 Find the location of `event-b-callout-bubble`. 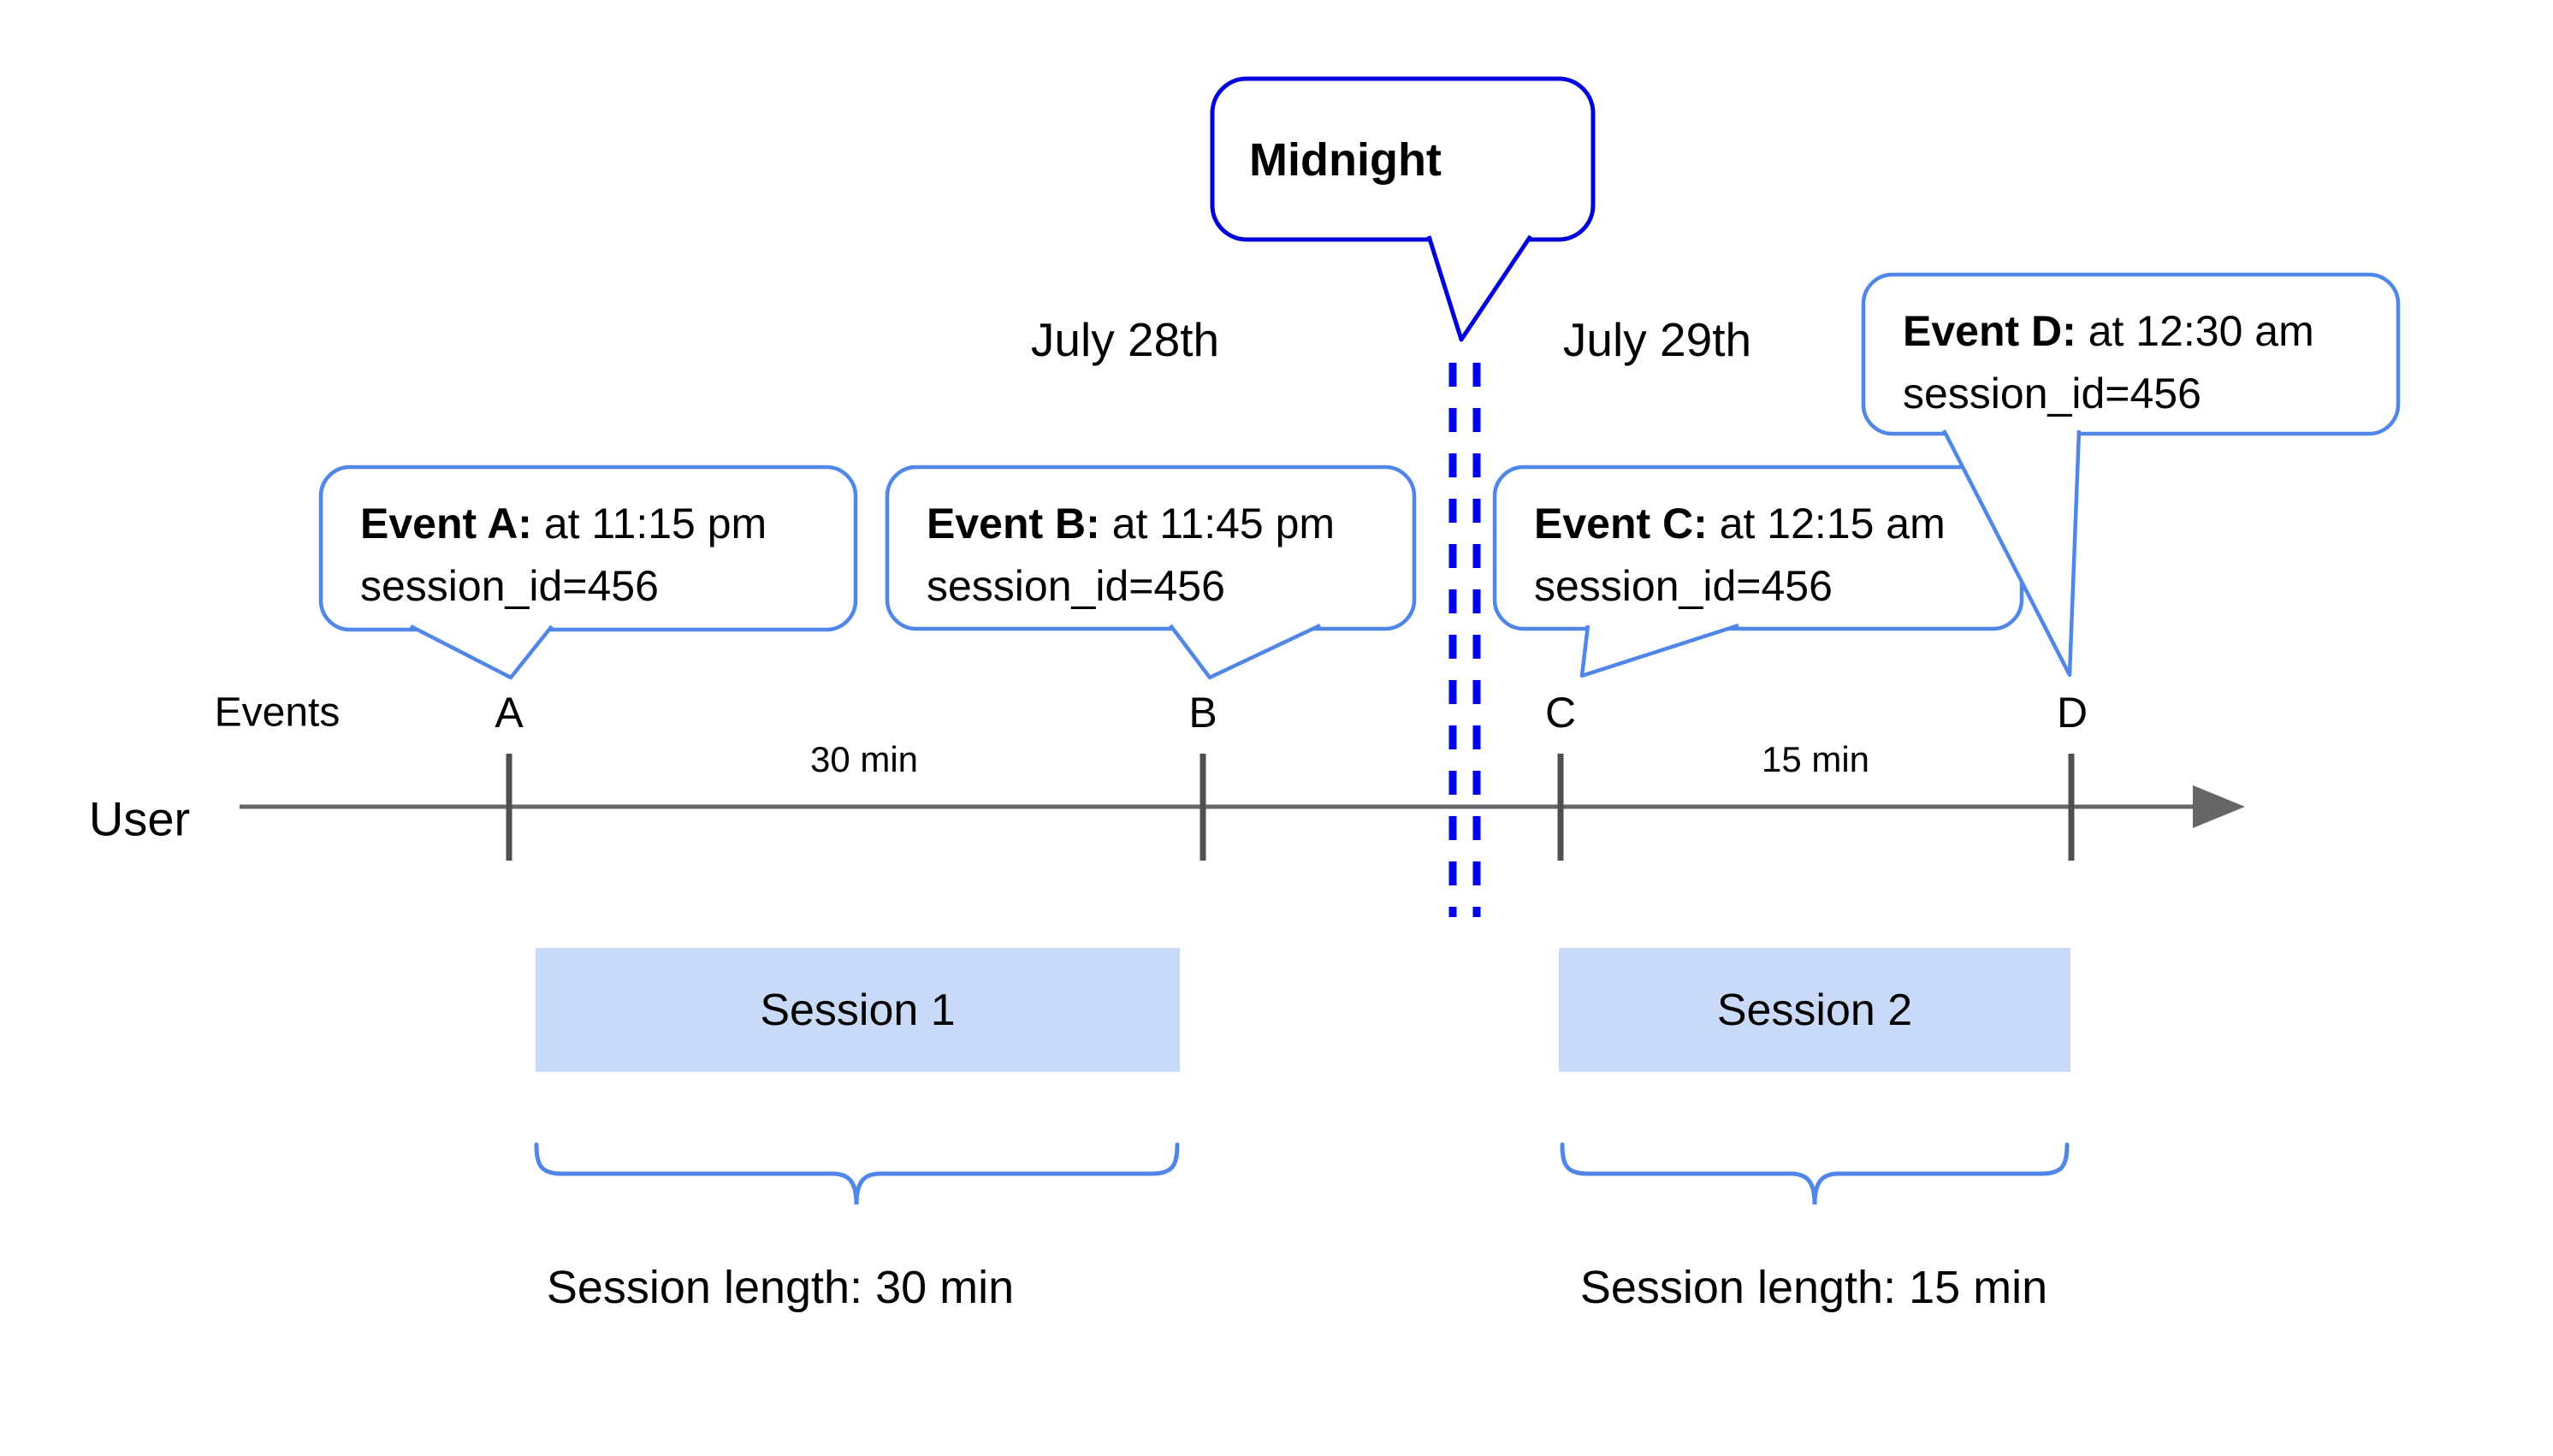

event-b-callout-bubble is located at coordinates (1151, 572).